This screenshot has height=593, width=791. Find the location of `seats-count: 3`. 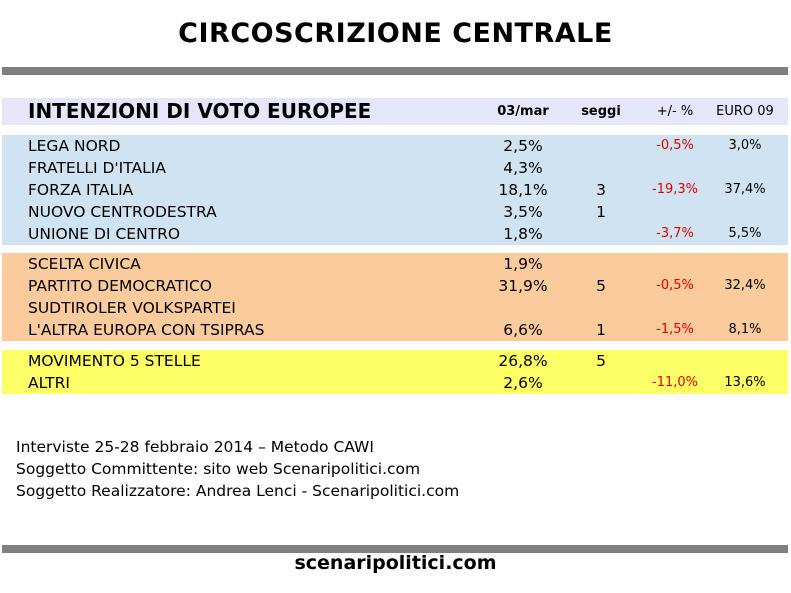

seats-count: 3 is located at coordinates (601, 190).